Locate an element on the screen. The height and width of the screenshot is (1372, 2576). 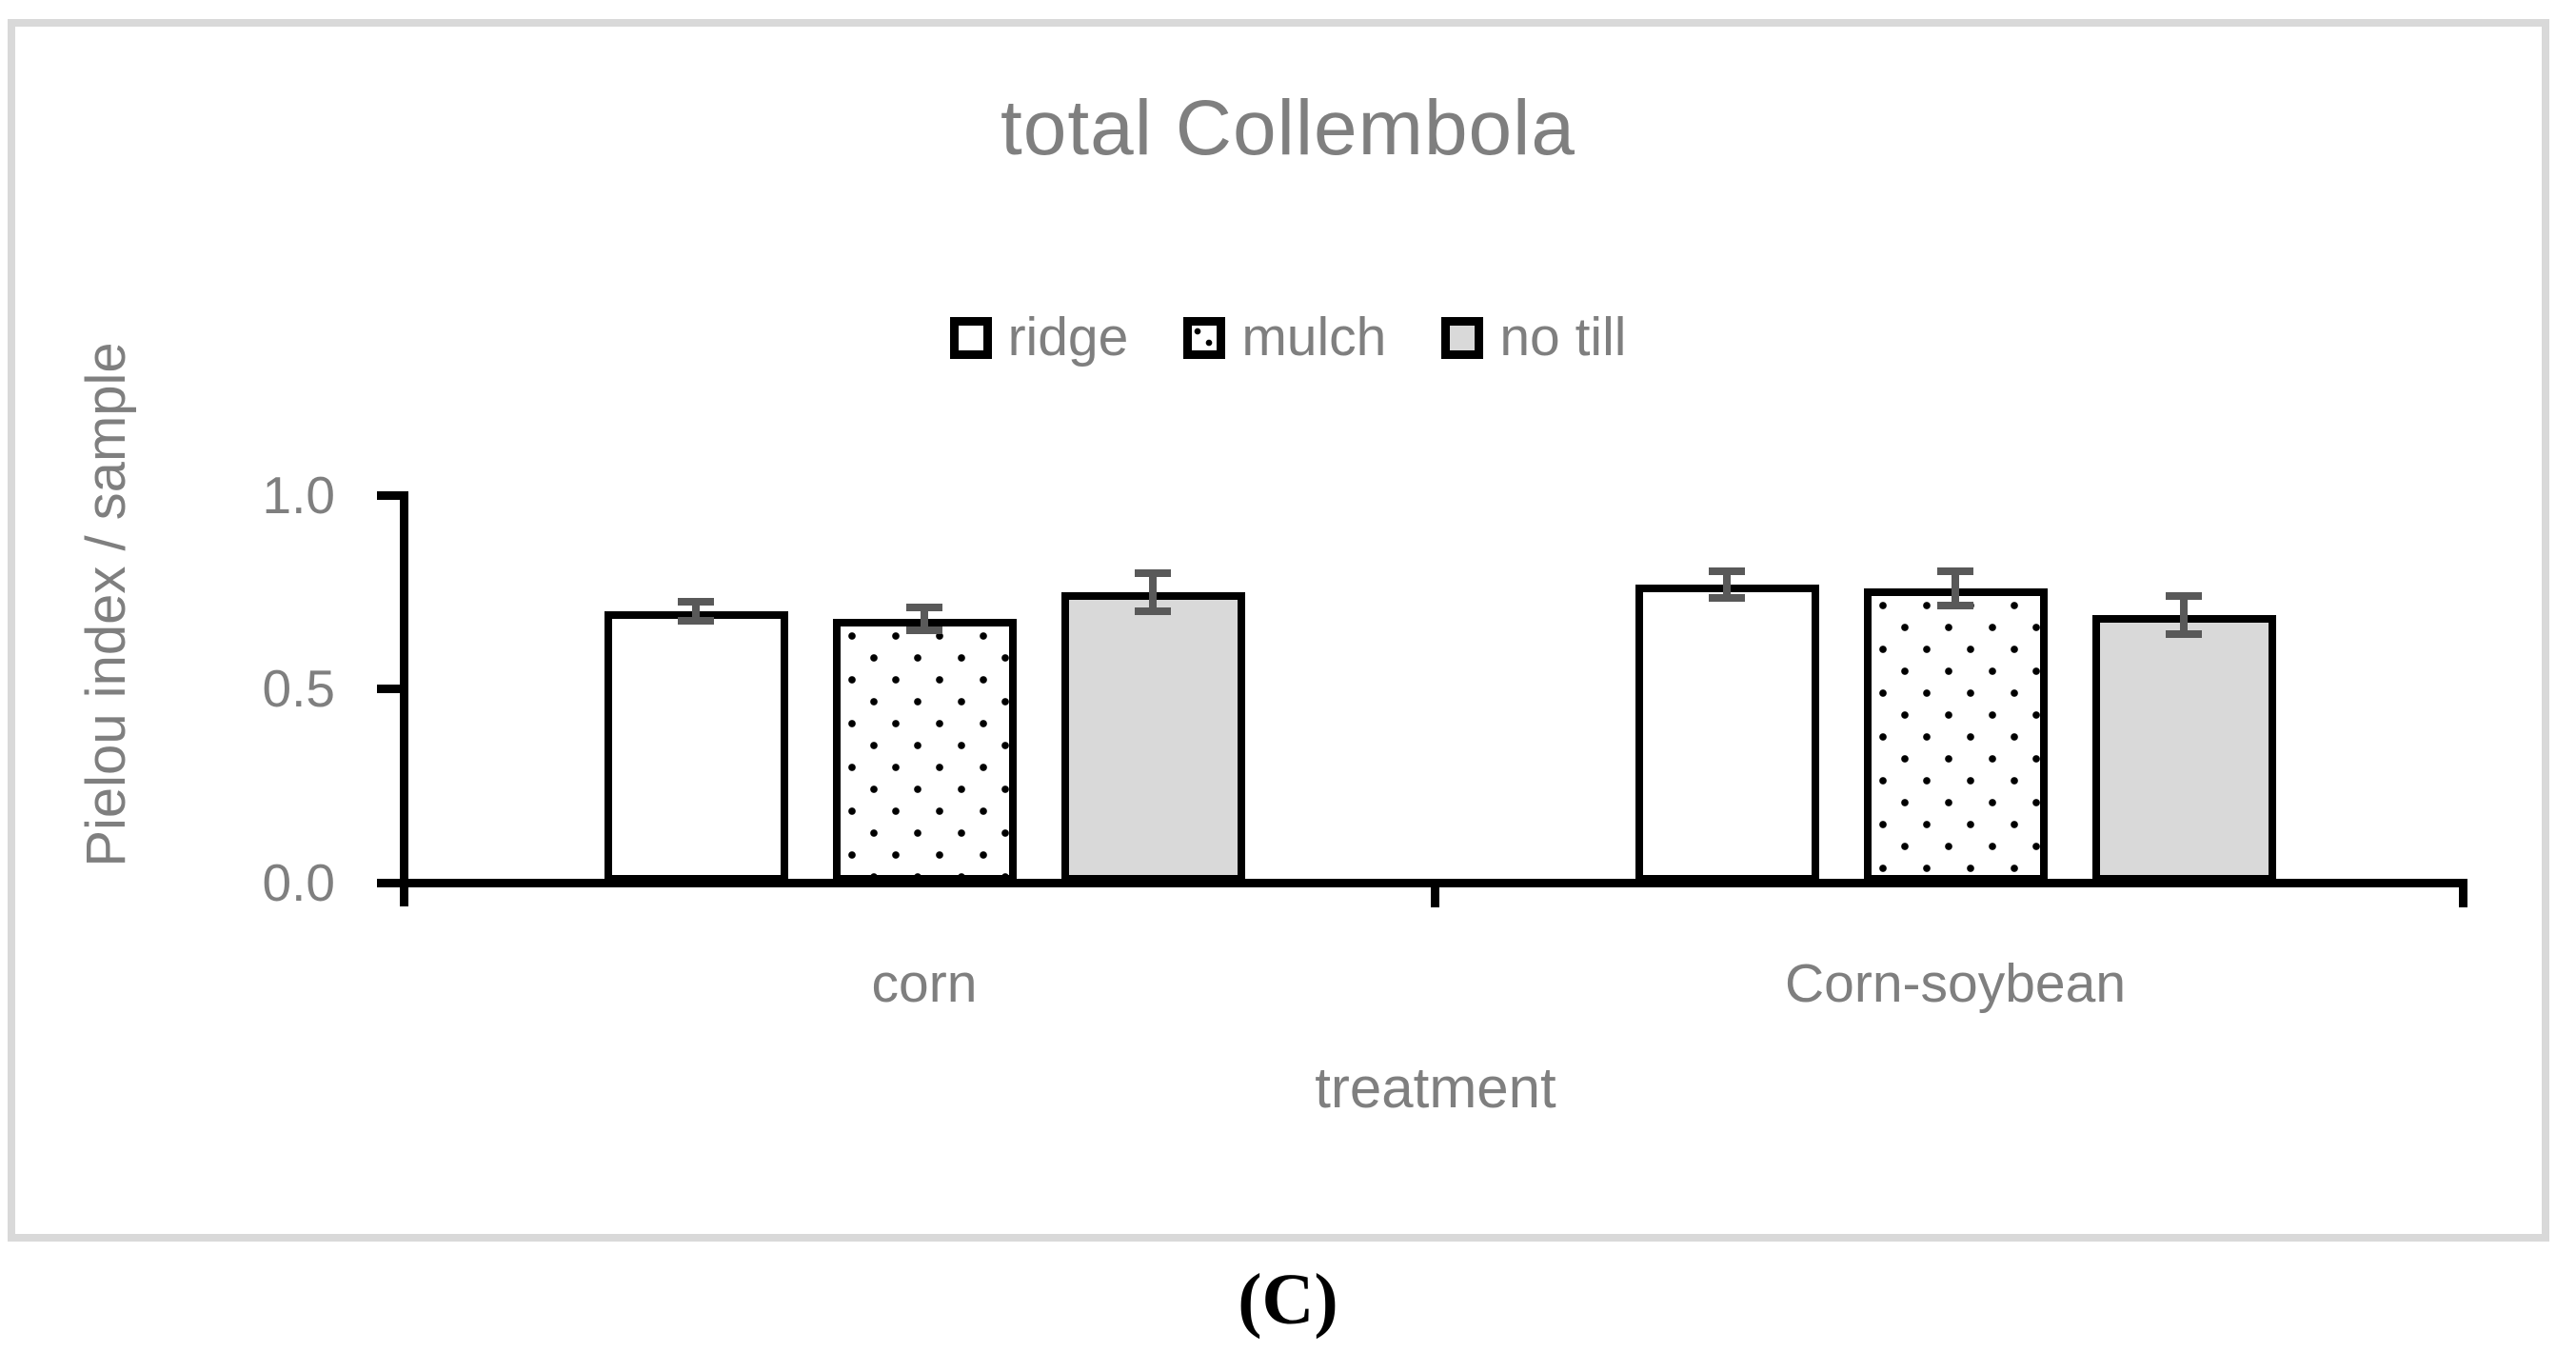
errorbar-ridge-corn-soybean-cap-bottom is located at coordinates (1727, 598).